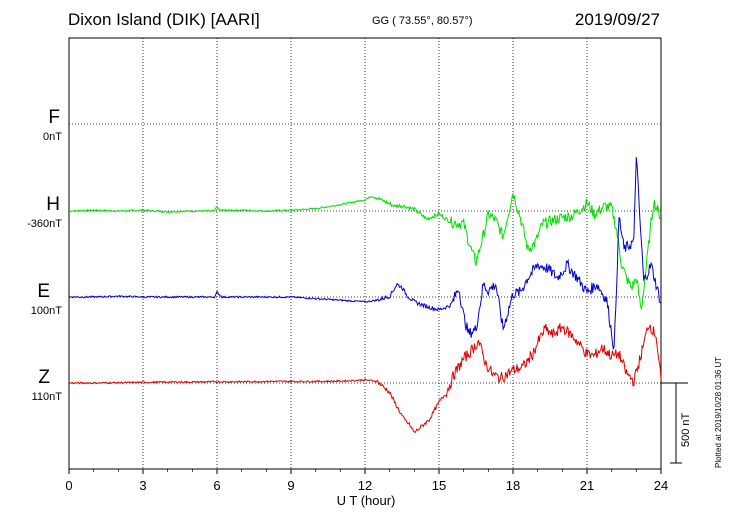 The width and height of the screenshot is (730, 520). What do you see at coordinates (46, 311) in the screenshot?
I see `channel-e-baseline: 100nT` at bounding box center [46, 311].